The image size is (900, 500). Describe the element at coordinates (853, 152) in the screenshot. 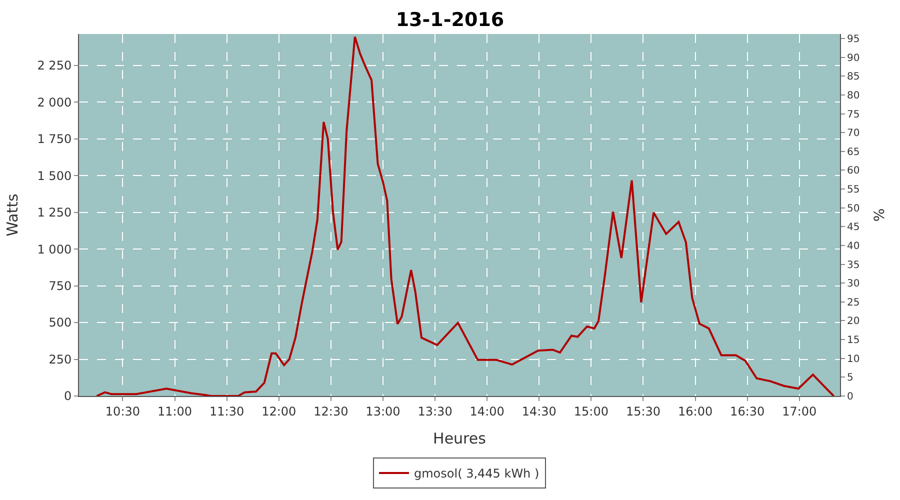

I see `y2-tick-label: 65` at that location.